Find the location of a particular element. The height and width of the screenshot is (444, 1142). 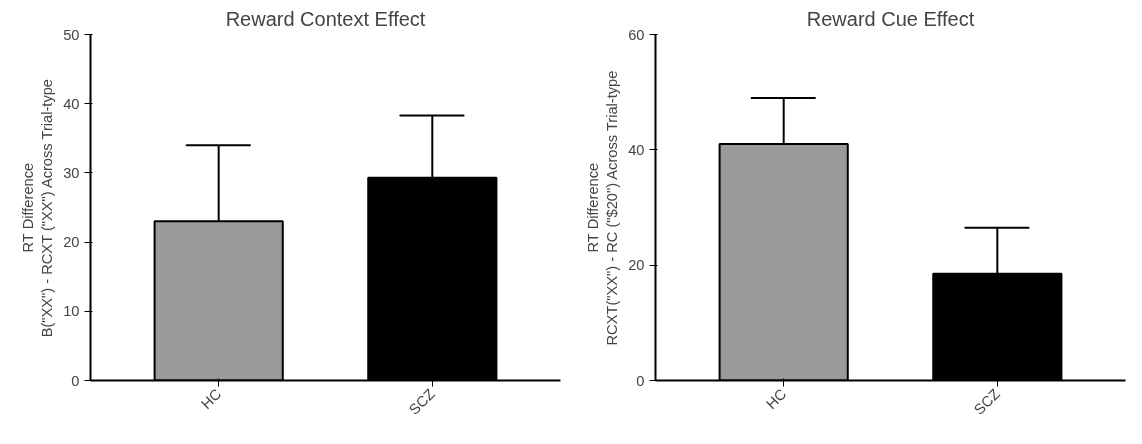

y-tick-label: 60 is located at coordinates (636, 34).